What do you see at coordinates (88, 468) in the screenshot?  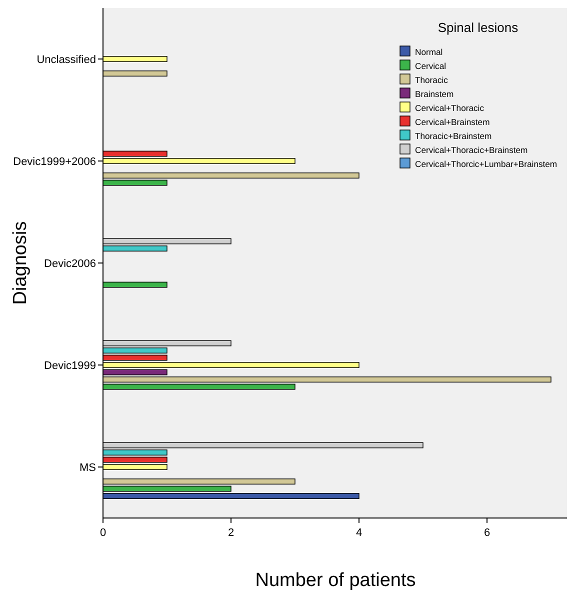 I see `y-tick-label: MS` at bounding box center [88, 468].